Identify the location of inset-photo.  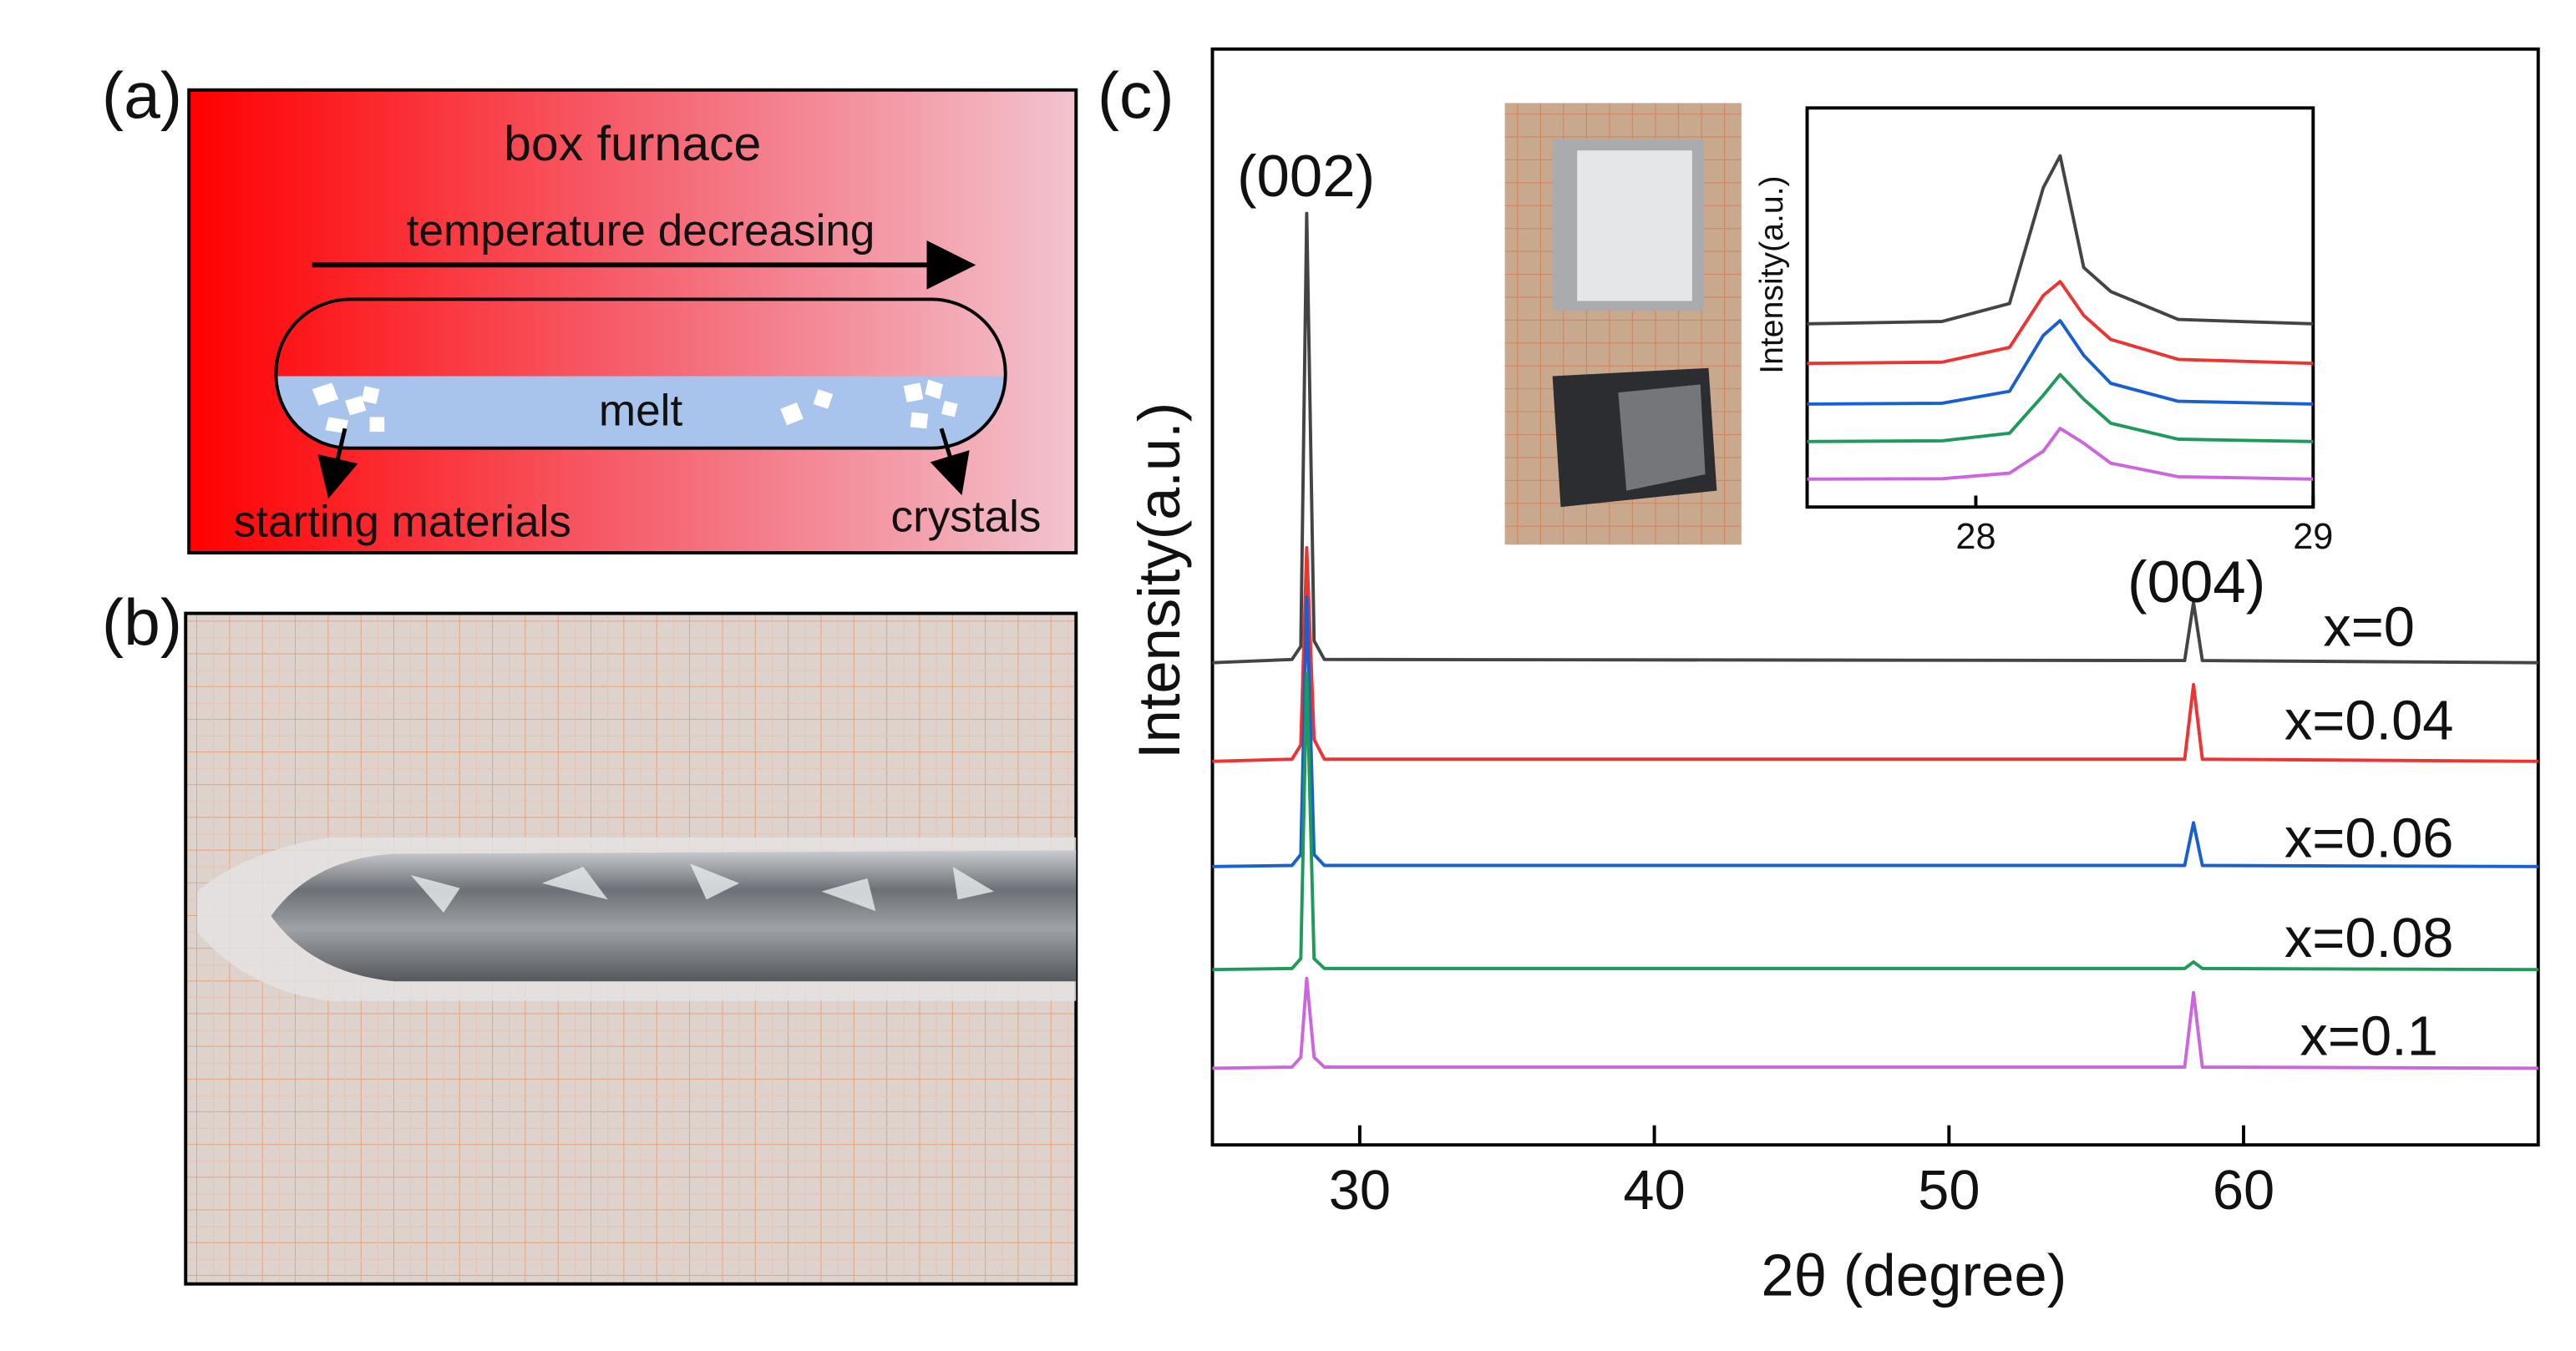
(1623, 324).